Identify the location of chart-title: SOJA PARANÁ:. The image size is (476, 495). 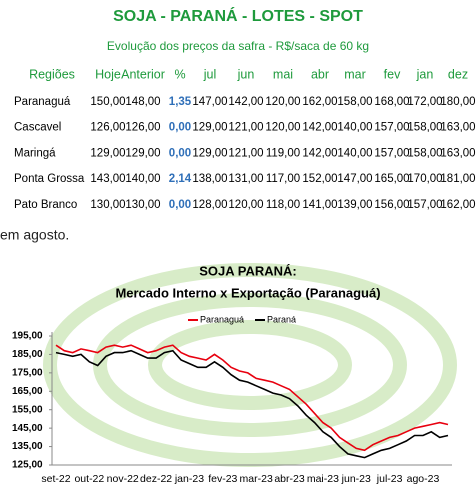
(248, 270).